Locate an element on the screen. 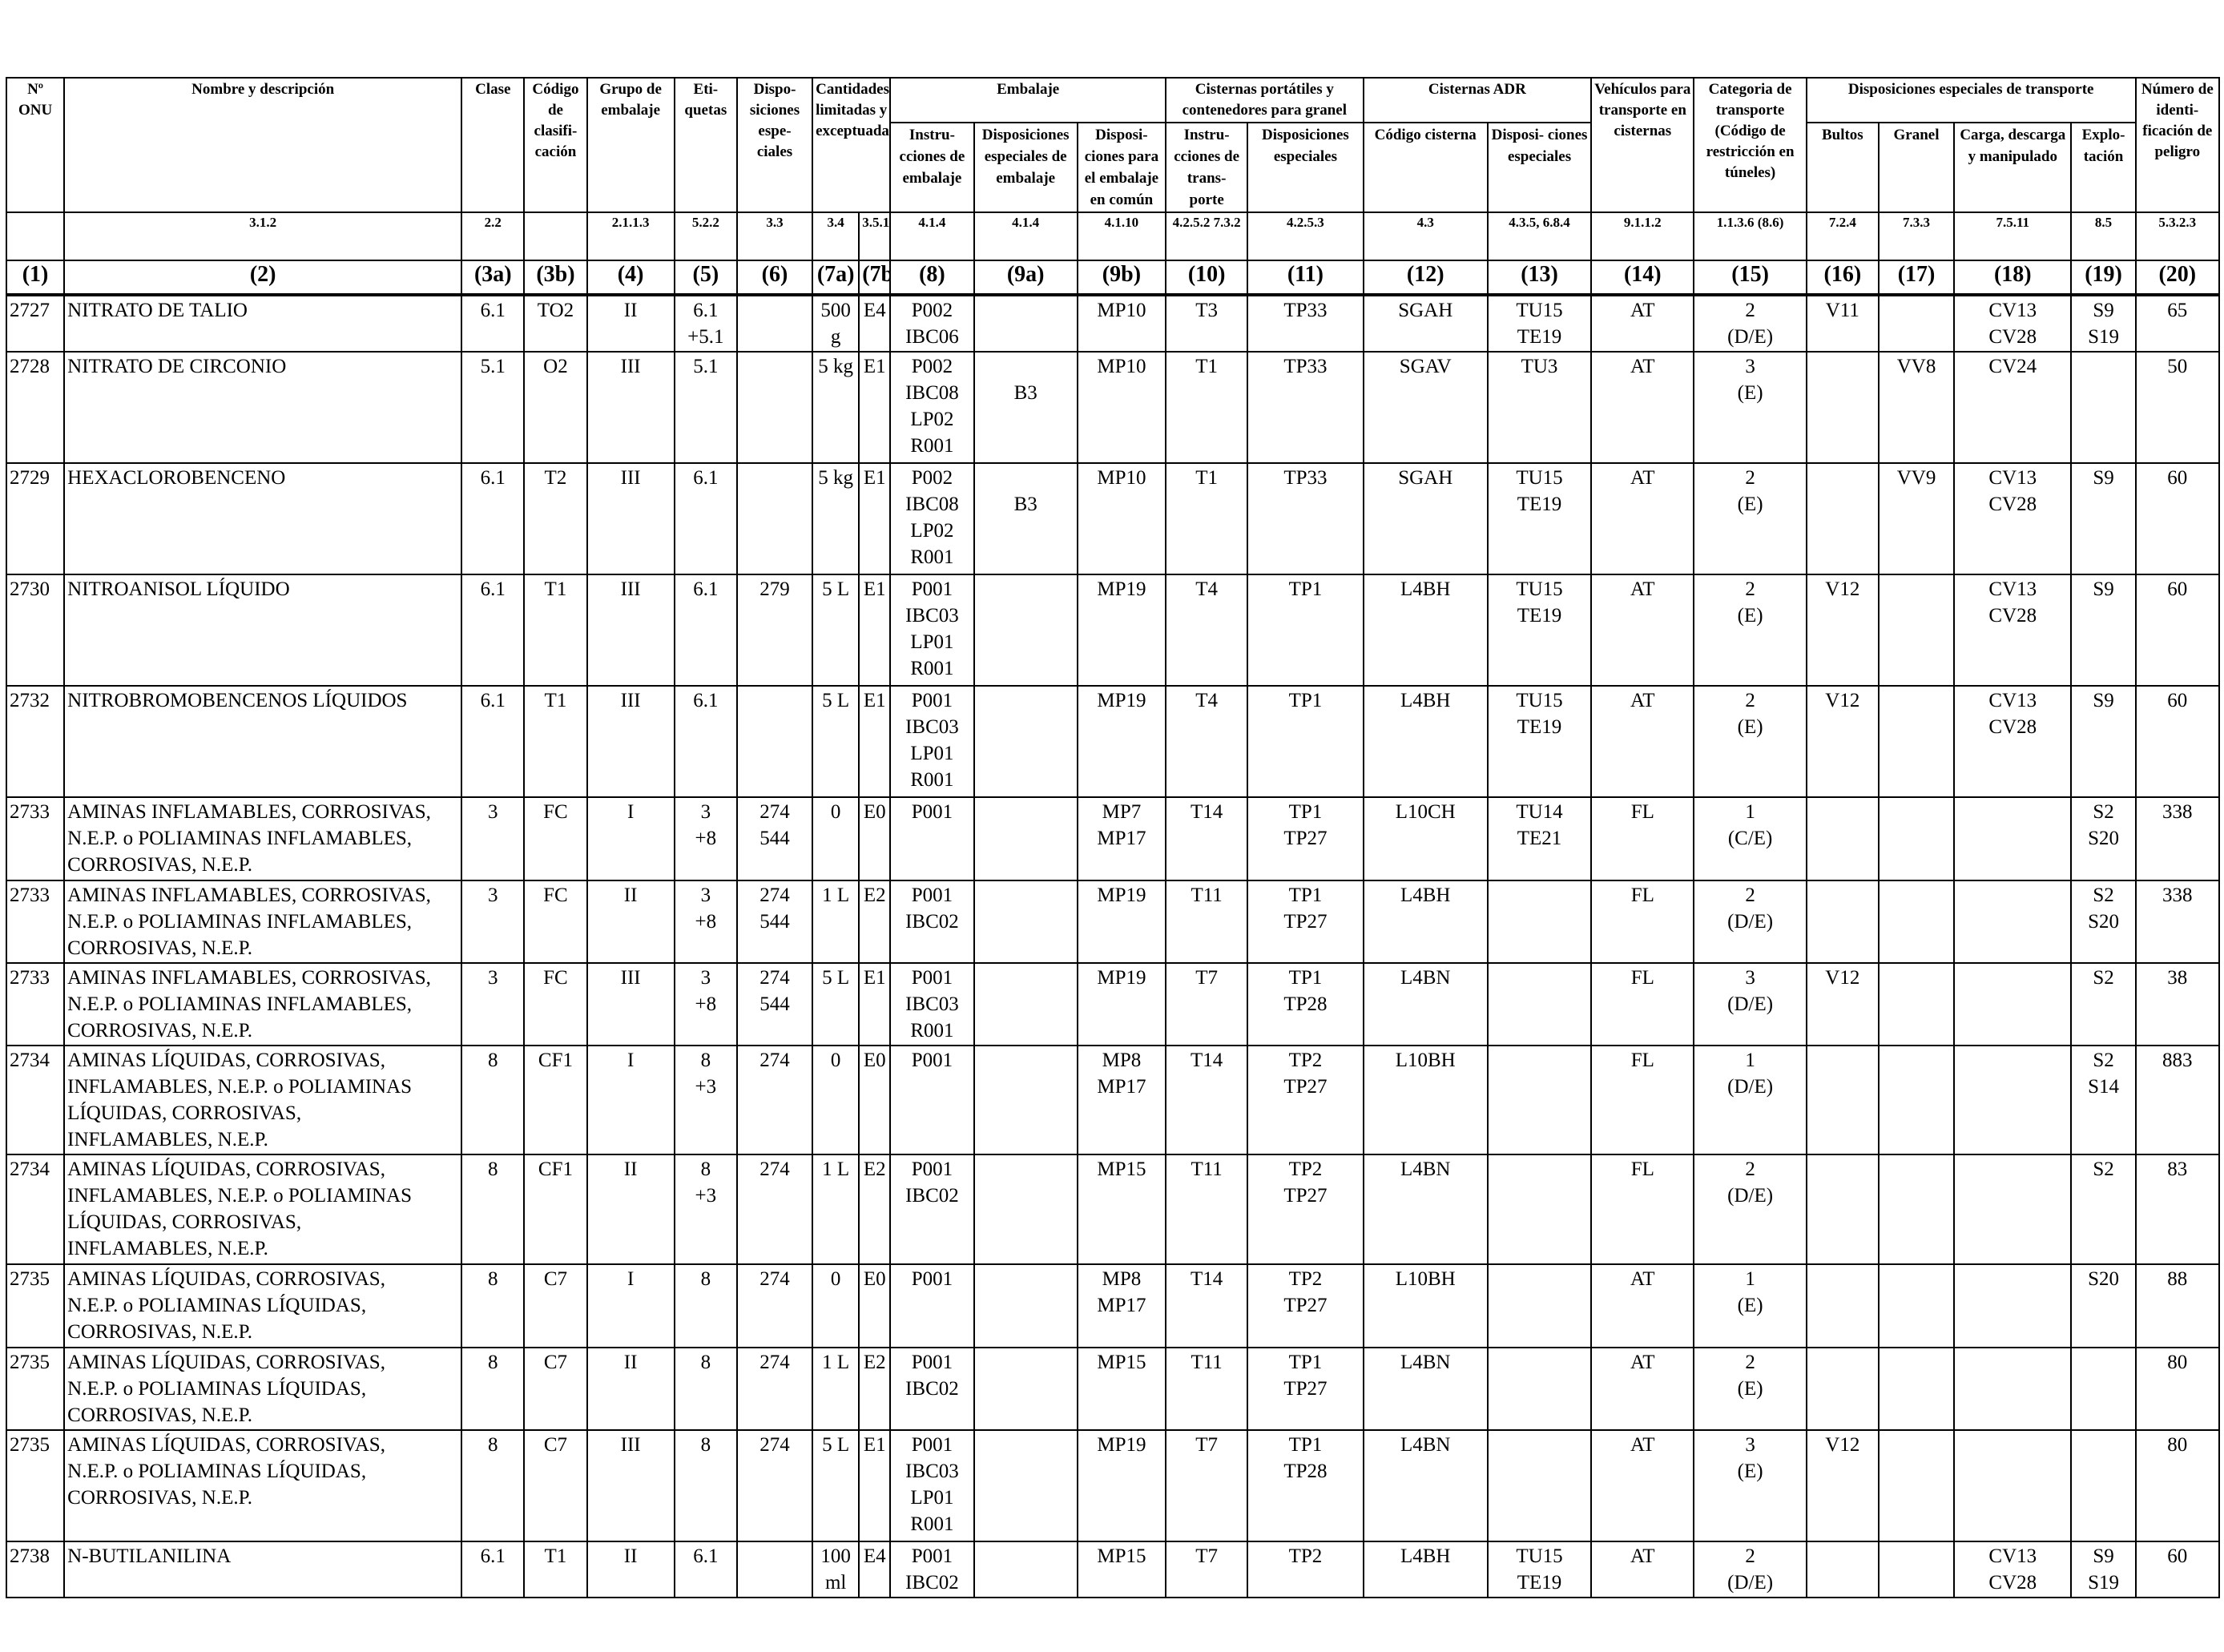 This screenshot has height=1652, width=2224. table-cell: 8 +3 is located at coordinates (705, 1210).